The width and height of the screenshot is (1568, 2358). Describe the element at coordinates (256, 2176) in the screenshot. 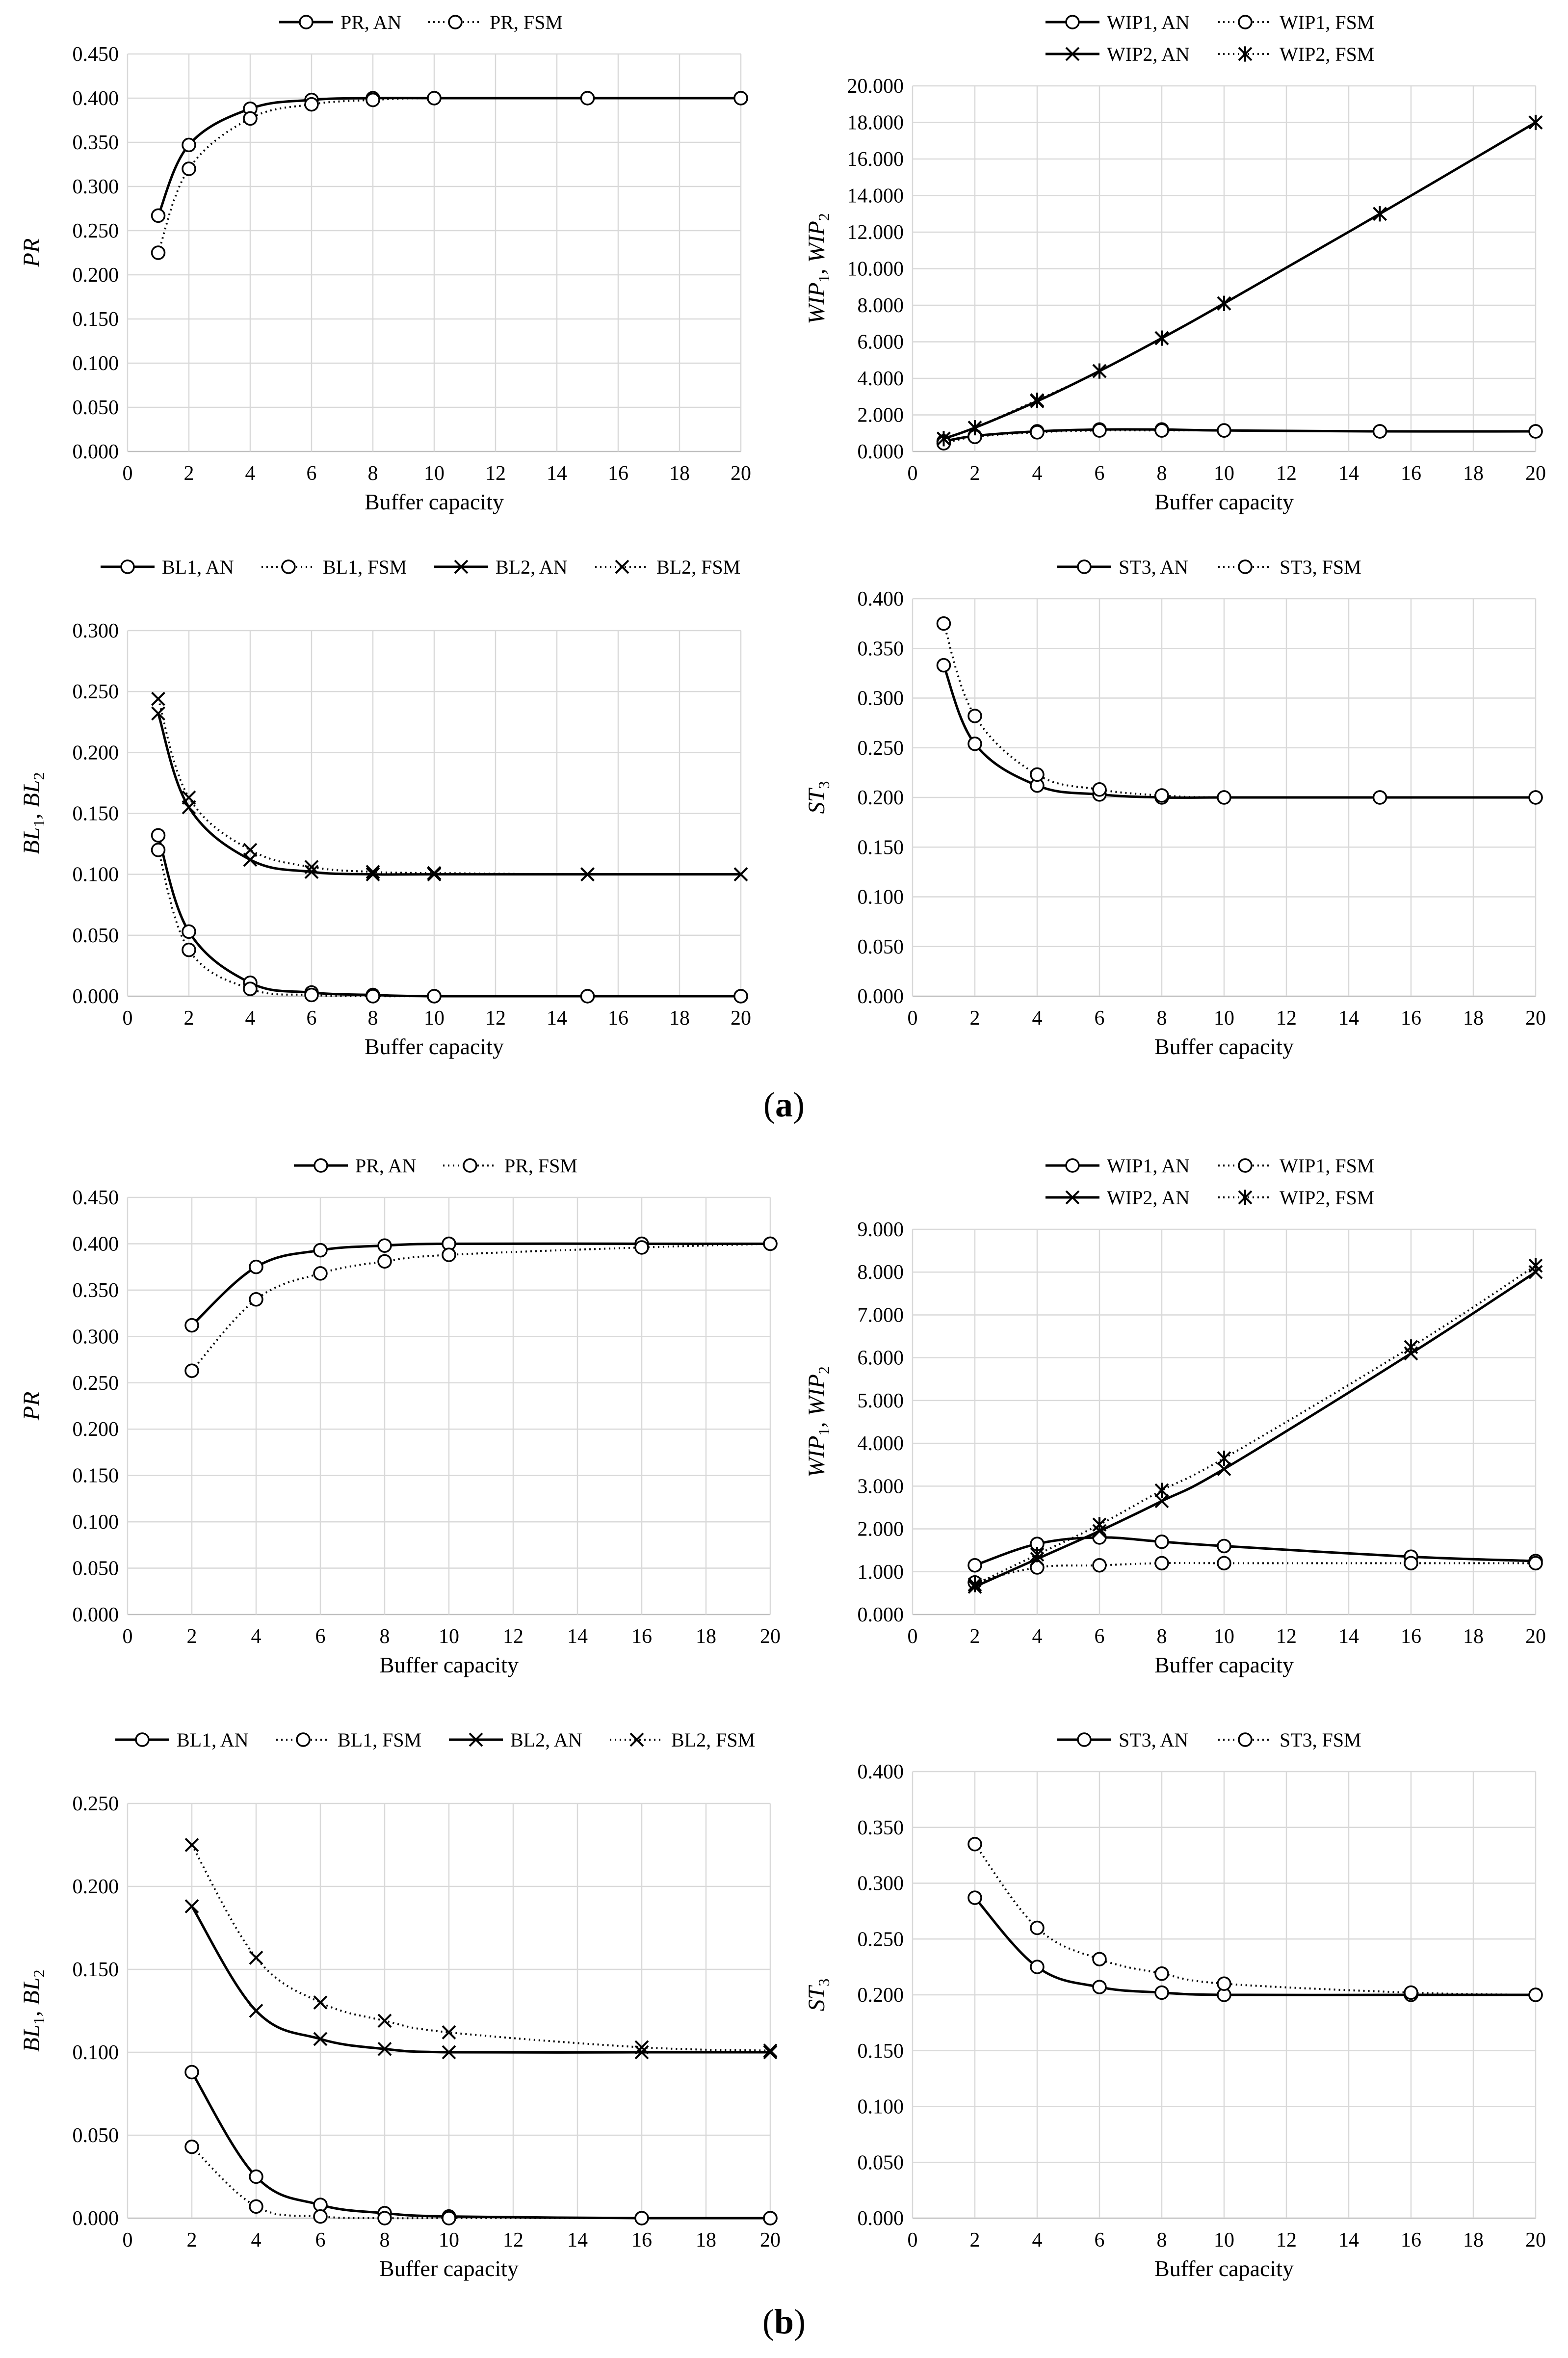

I see `data-point-bl1-an` at that location.